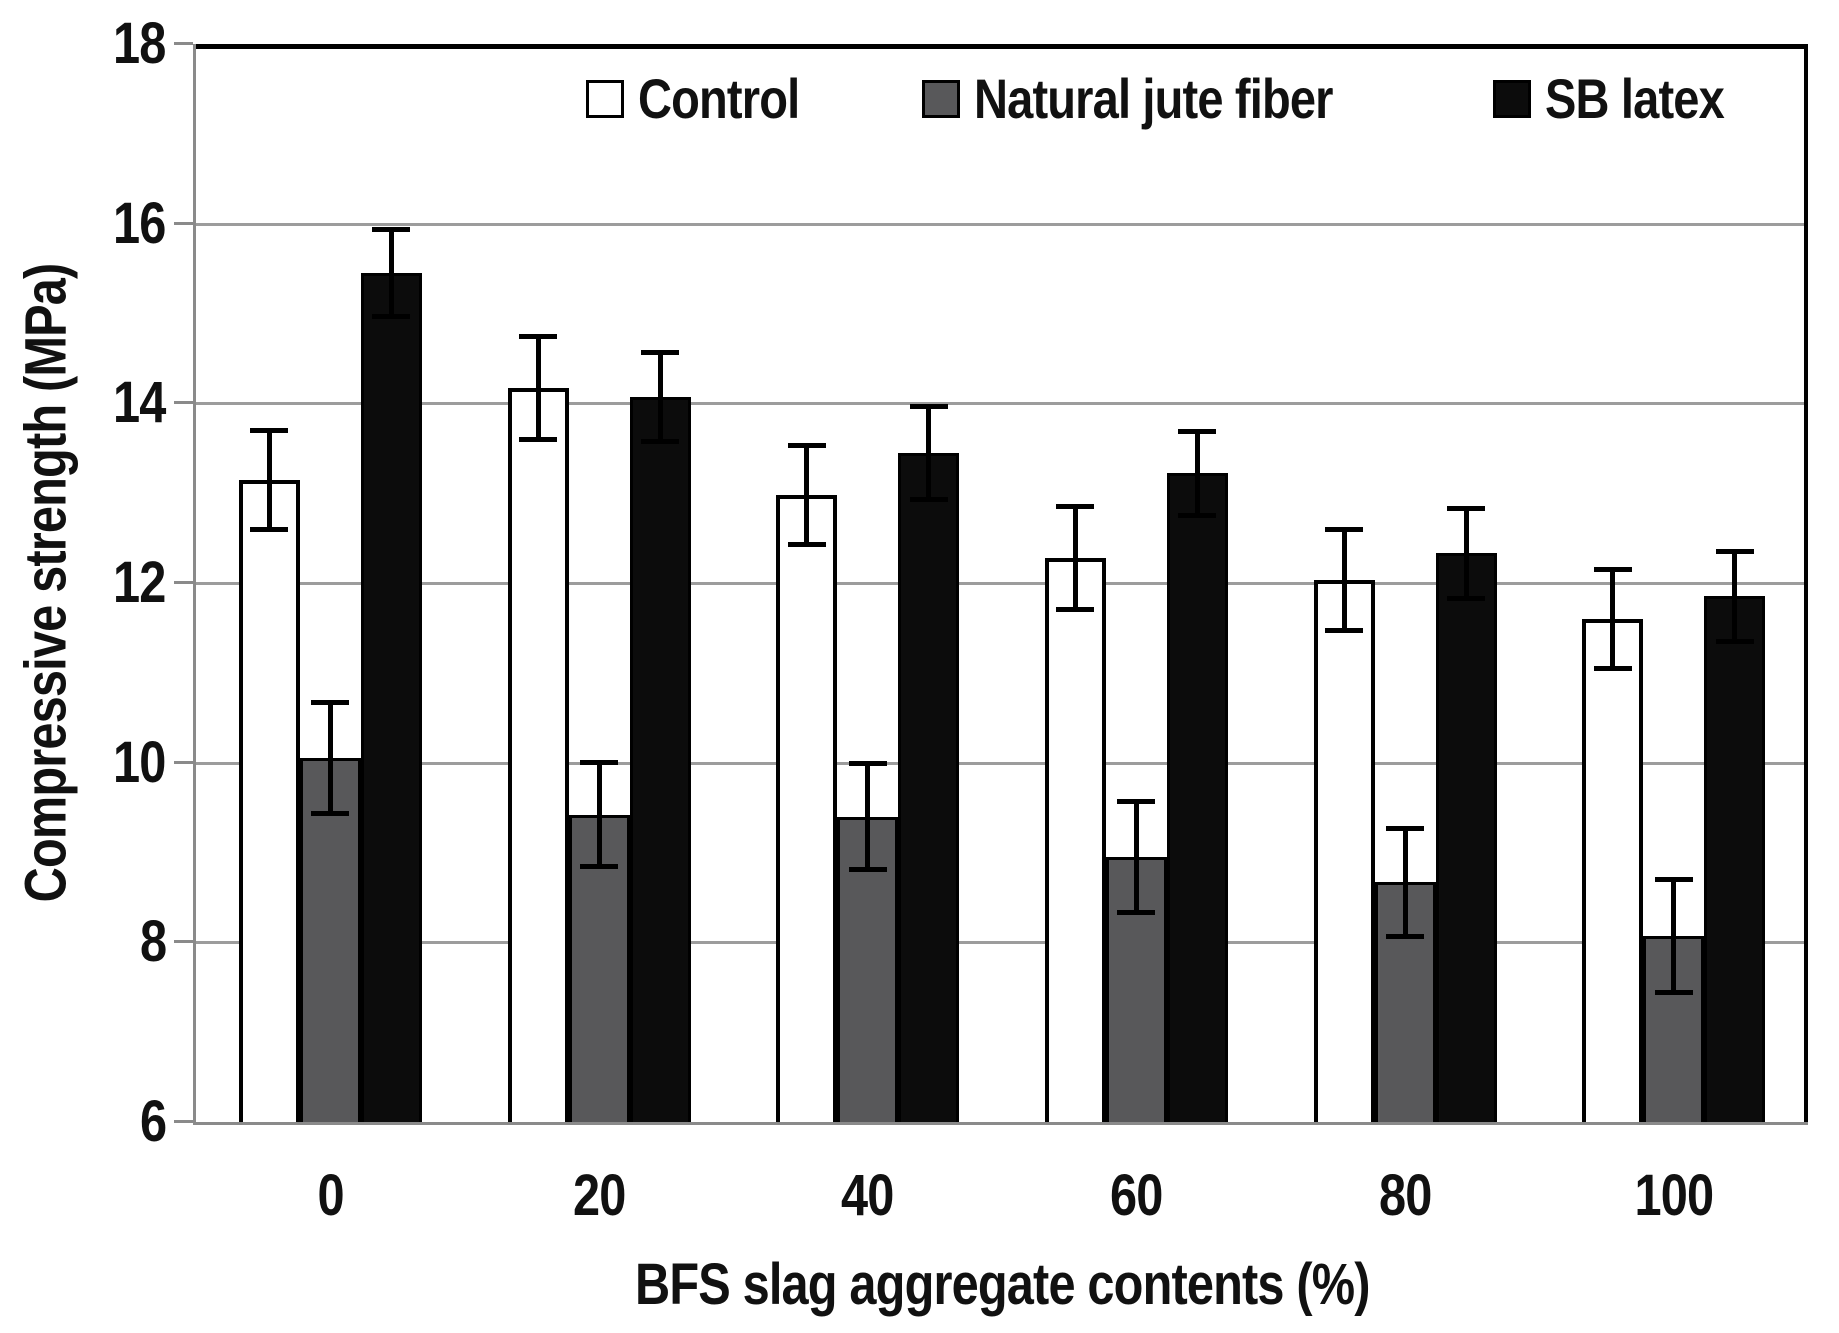  I want to click on x-tick-label-80: 80, so click(1405, 1196).